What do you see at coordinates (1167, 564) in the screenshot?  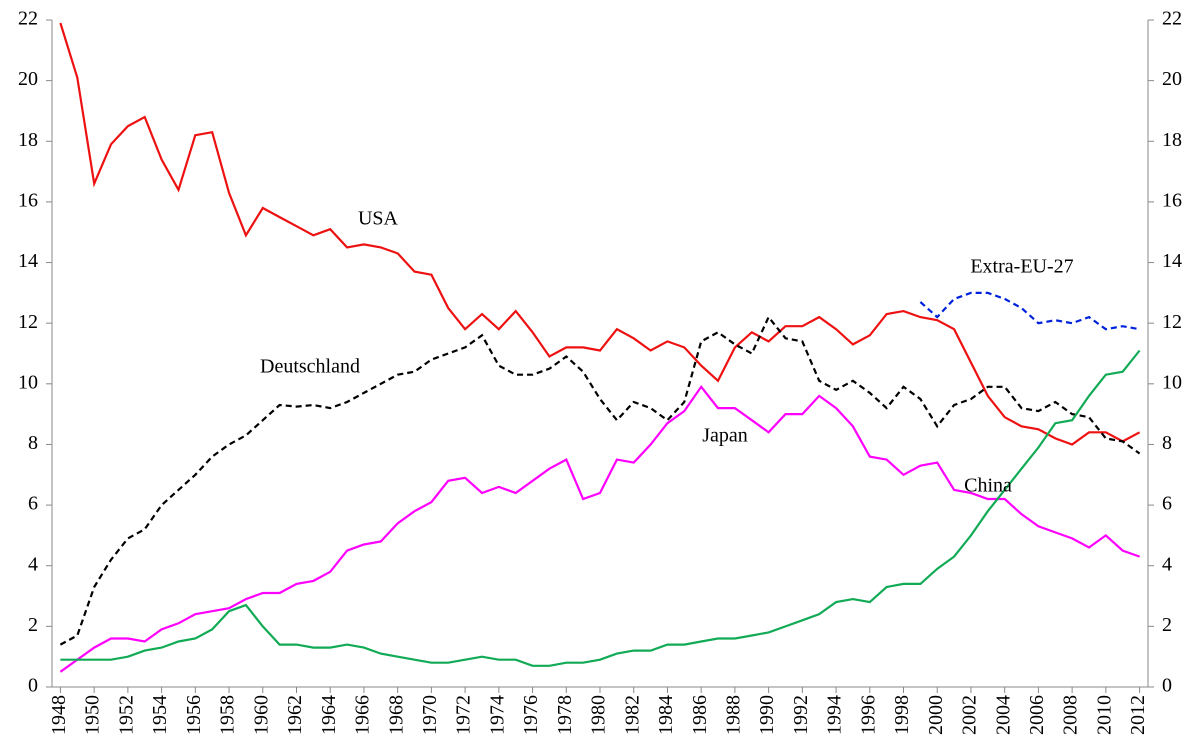 I see `y2-tick-label: 4` at bounding box center [1167, 564].